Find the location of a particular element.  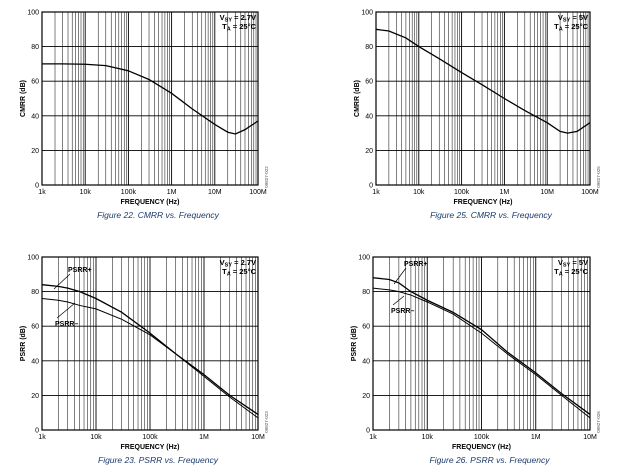

series-line-psrrplus is located at coordinates (150, 349).